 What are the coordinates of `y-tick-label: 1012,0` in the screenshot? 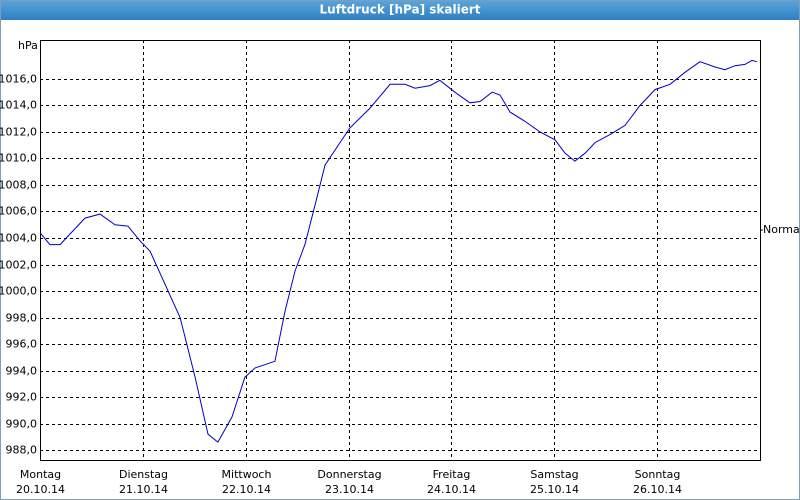 It's located at (18, 132).